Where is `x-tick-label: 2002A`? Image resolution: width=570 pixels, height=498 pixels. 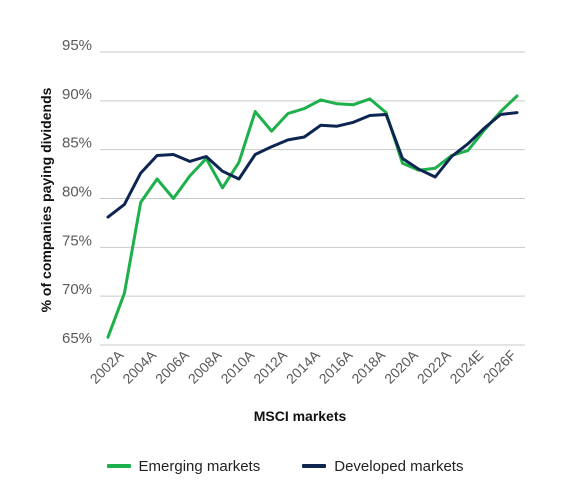
x-tick-label: 2002A is located at coordinates (107, 366).